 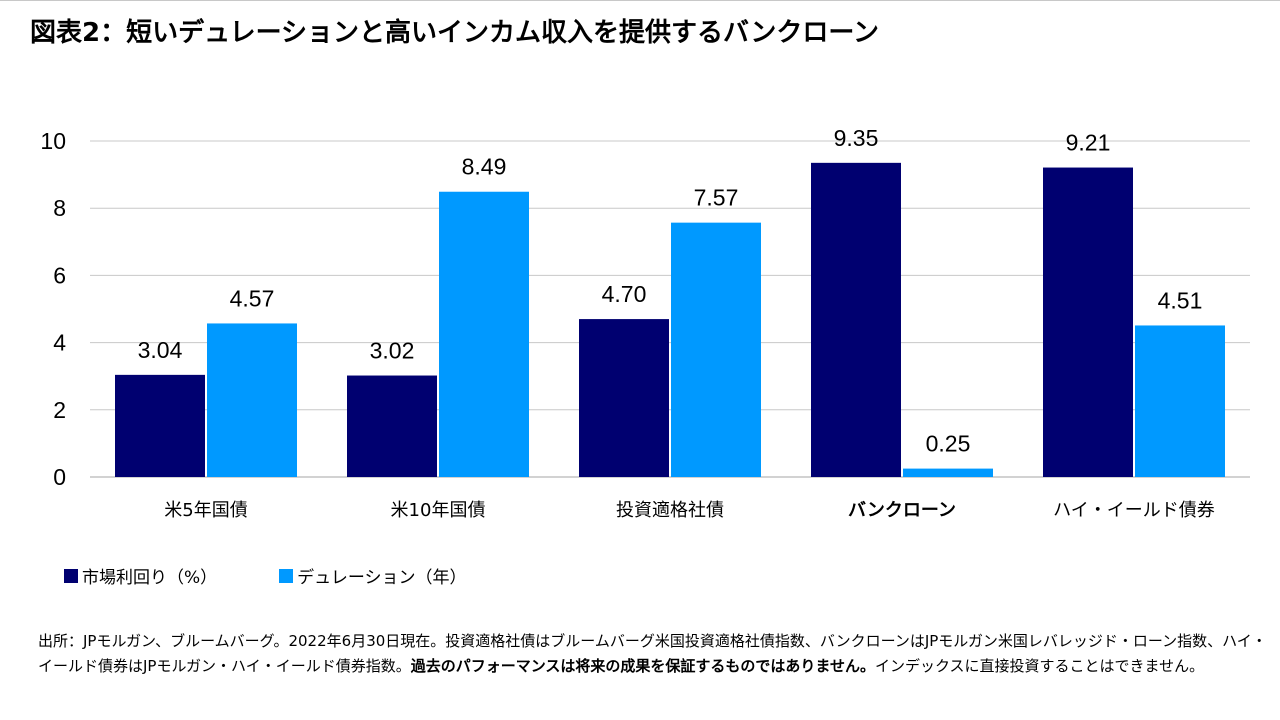 What do you see at coordinates (902, 510) in the screenshot?
I see `x-tick-label: バンクローン` at bounding box center [902, 510].